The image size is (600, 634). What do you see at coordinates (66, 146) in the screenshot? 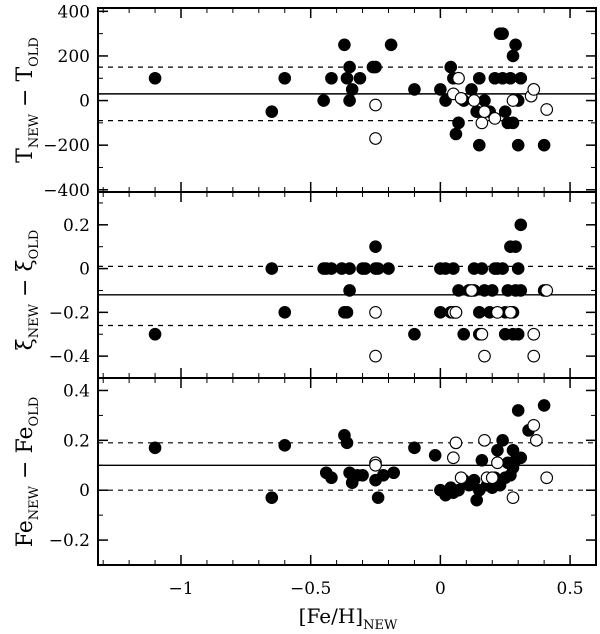
I see `ytick-label-t-diff-1: −200` at bounding box center [66, 146].